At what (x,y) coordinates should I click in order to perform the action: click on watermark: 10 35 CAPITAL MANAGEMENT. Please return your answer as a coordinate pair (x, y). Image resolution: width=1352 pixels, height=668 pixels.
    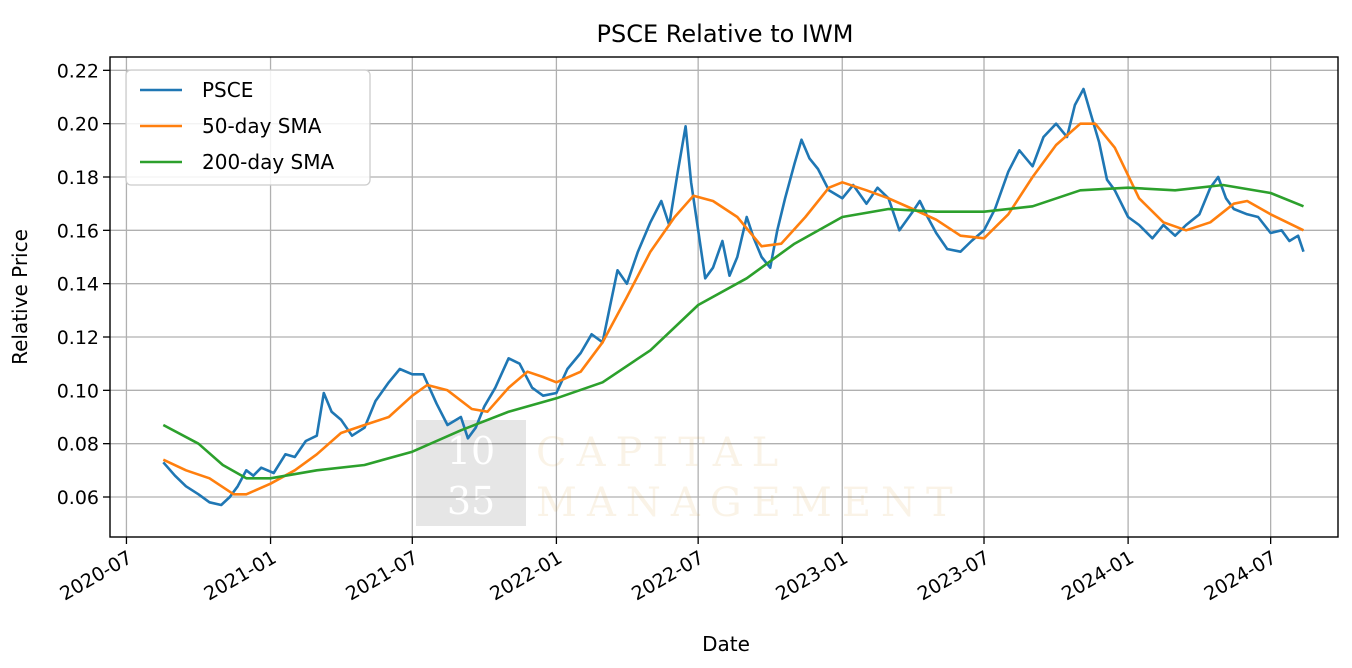
    Looking at the image, I should click on (689, 473).